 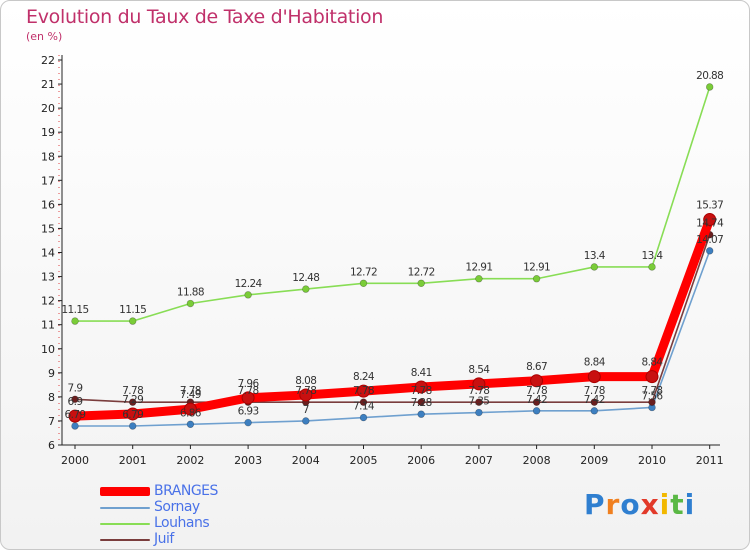 I want to click on x-tick-label: 2004, so click(x=306, y=460).